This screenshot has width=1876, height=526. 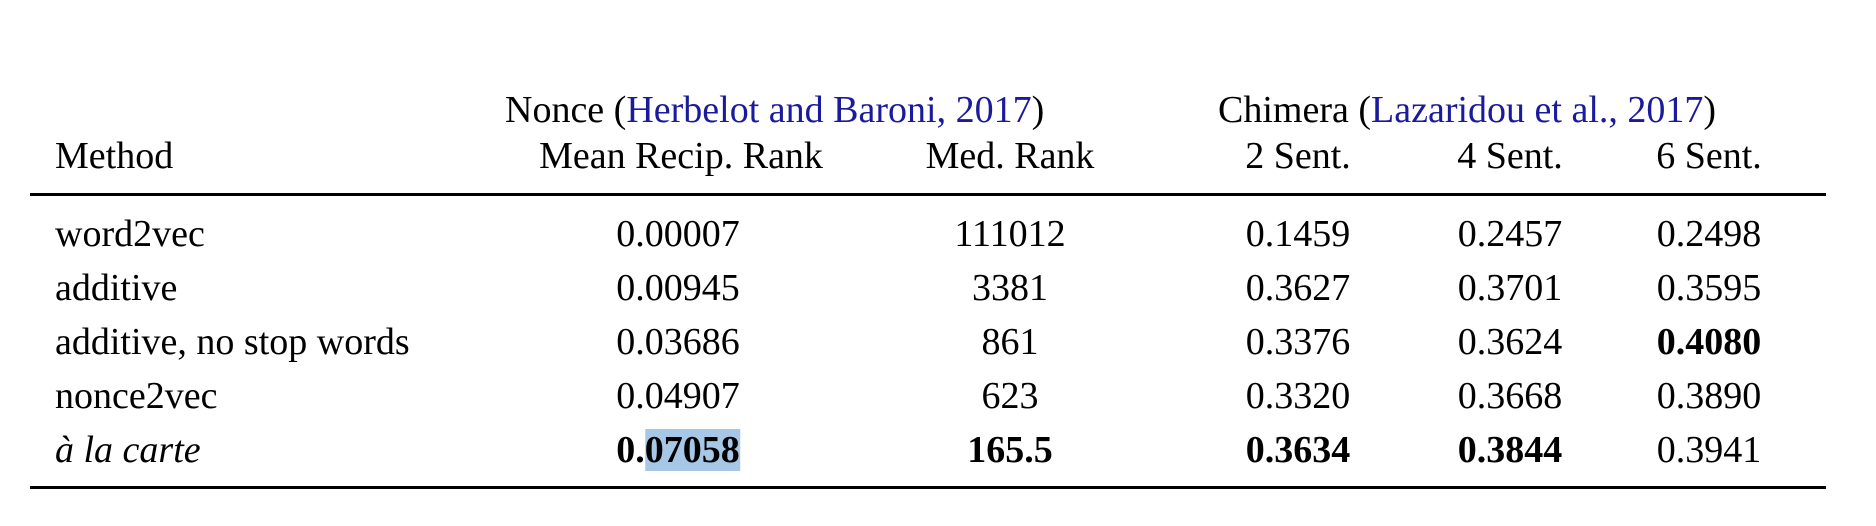 What do you see at coordinates (1010, 288) in the screenshot?
I see `table-cell: 3381` at bounding box center [1010, 288].